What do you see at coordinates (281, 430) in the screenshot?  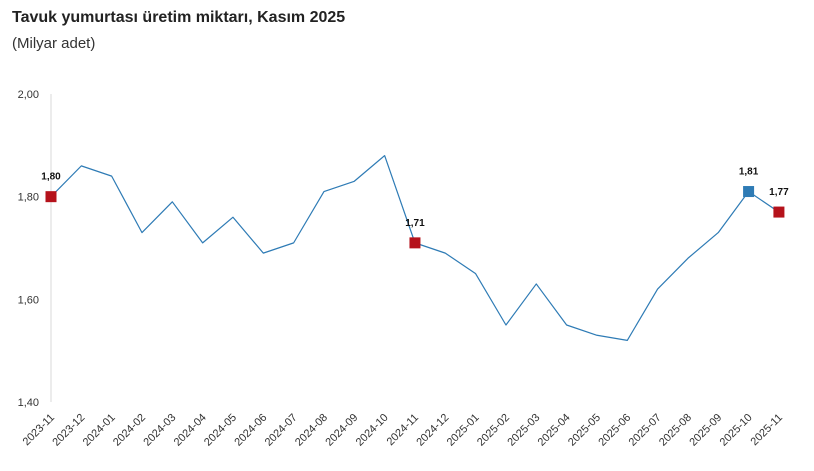 I see `x-tick-label: 2024-07` at bounding box center [281, 430].